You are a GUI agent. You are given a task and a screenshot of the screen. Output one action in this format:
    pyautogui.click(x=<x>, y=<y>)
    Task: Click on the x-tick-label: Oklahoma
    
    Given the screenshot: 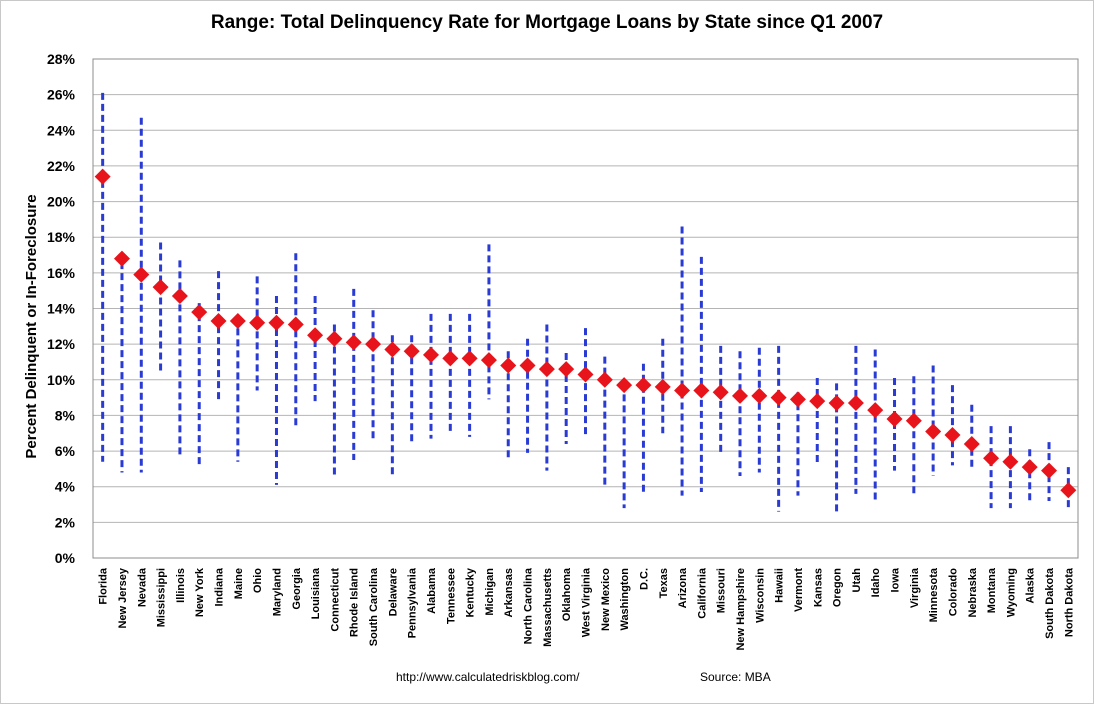 What is the action you would take?
    pyautogui.click(x=567, y=594)
    